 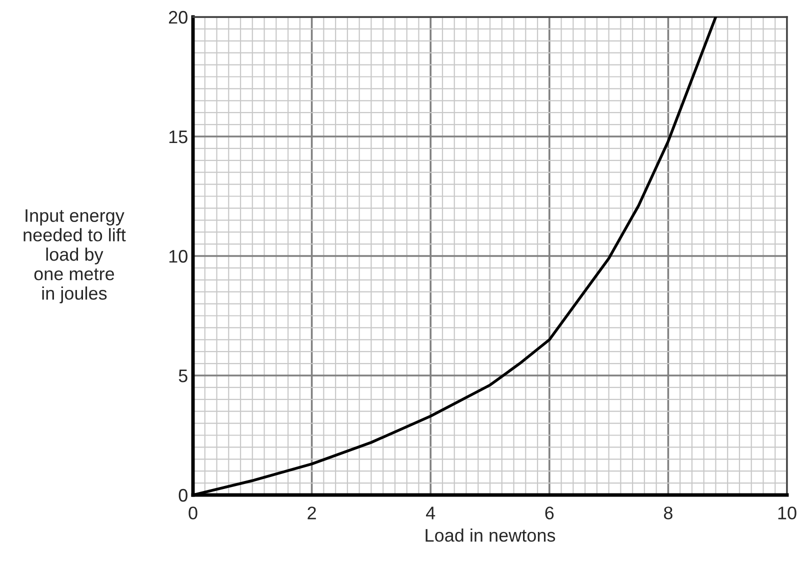 What do you see at coordinates (75, 256) in the screenshot?
I see `y-axis-title: Input energy needed to lift load by one metre in joules` at bounding box center [75, 256].